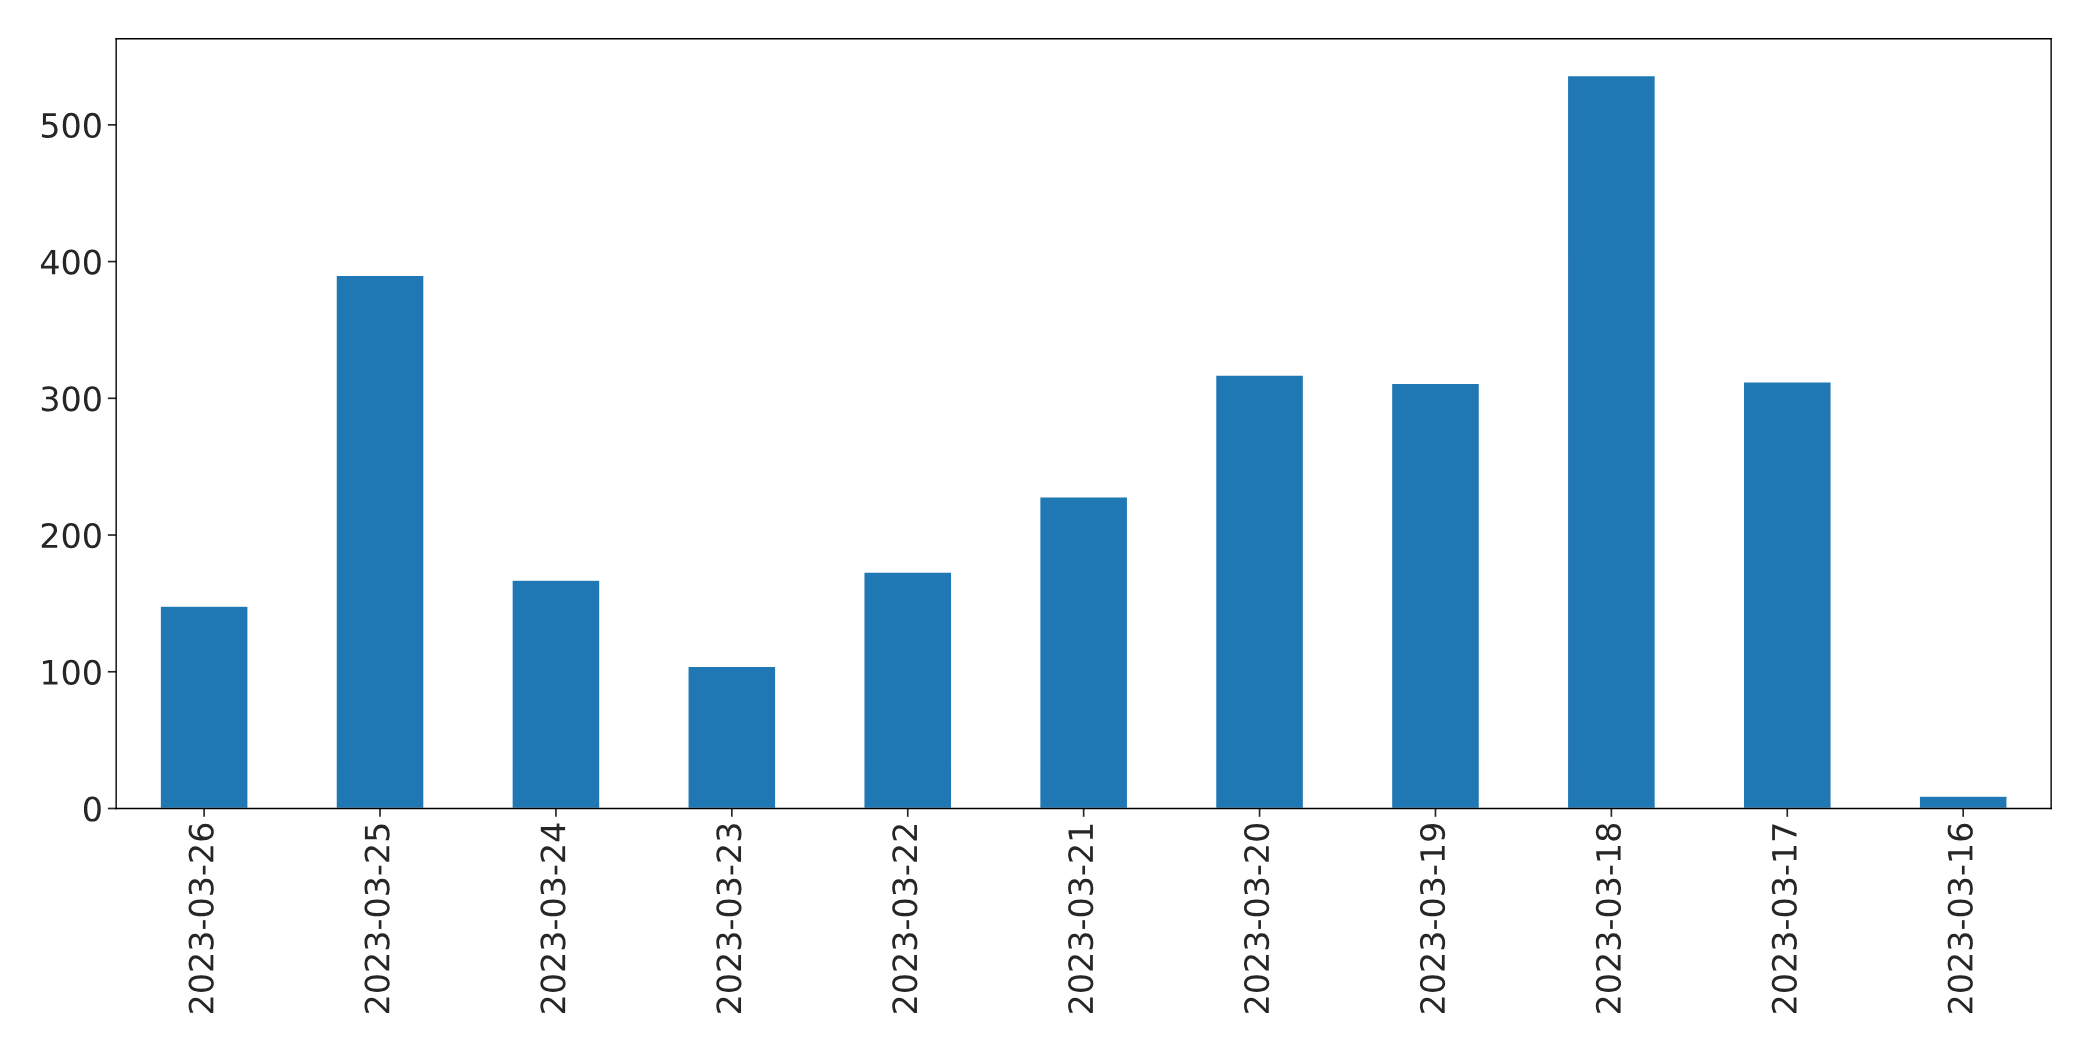 The width and height of the screenshot is (2093, 1061). What do you see at coordinates (553, 918) in the screenshot?
I see `x-tick-label: 2023-03-24` at bounding box center [553, 918].